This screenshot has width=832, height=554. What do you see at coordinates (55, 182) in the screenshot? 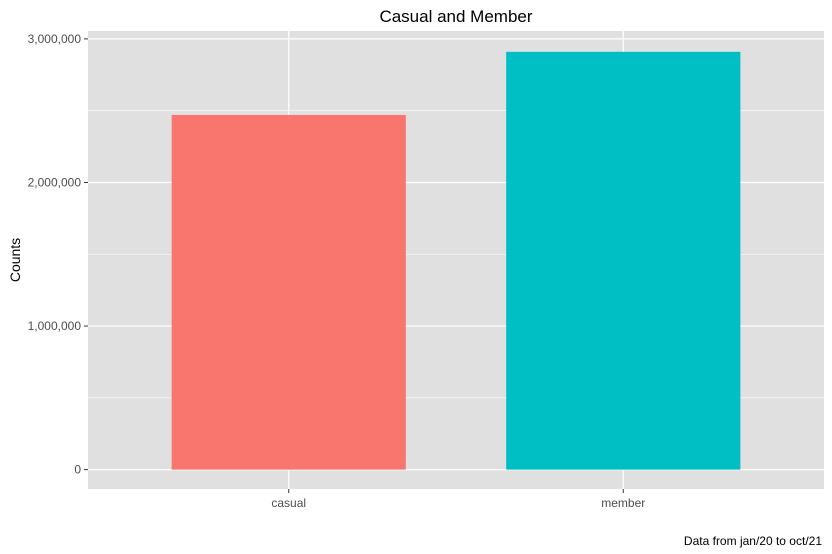
I see `y-tick-label: 2,000,000` at bounding box center [55, 182].